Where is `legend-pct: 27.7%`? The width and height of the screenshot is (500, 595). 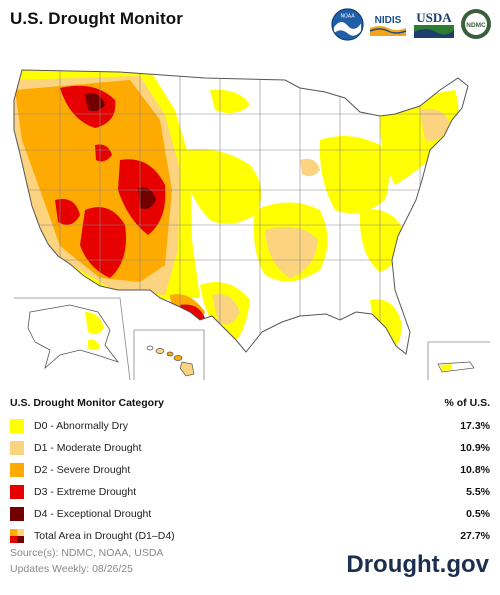 legend-pct: 27.7% is located at coordinates (475, 536).